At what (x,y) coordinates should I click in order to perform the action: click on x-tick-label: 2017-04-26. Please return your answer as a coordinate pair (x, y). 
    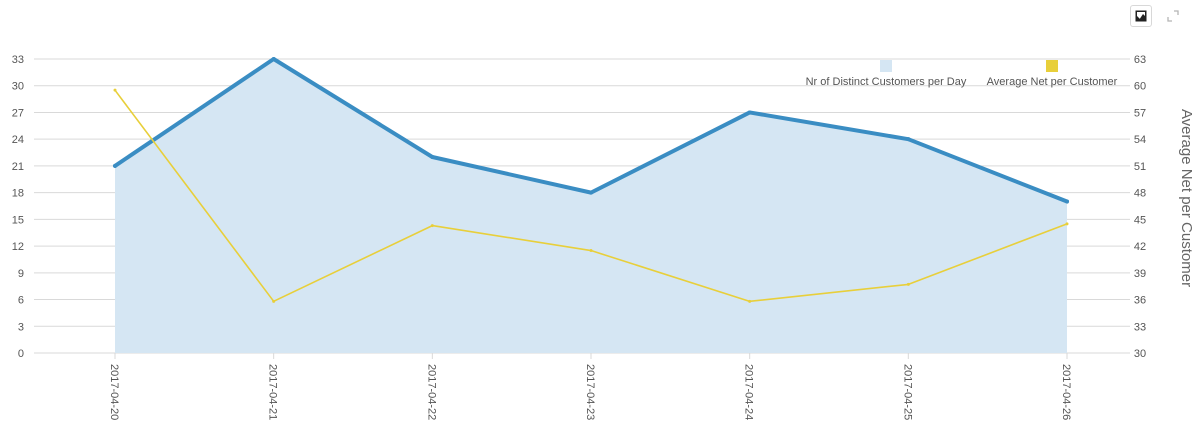
    Looking at the image, I should click on (1066, 392).